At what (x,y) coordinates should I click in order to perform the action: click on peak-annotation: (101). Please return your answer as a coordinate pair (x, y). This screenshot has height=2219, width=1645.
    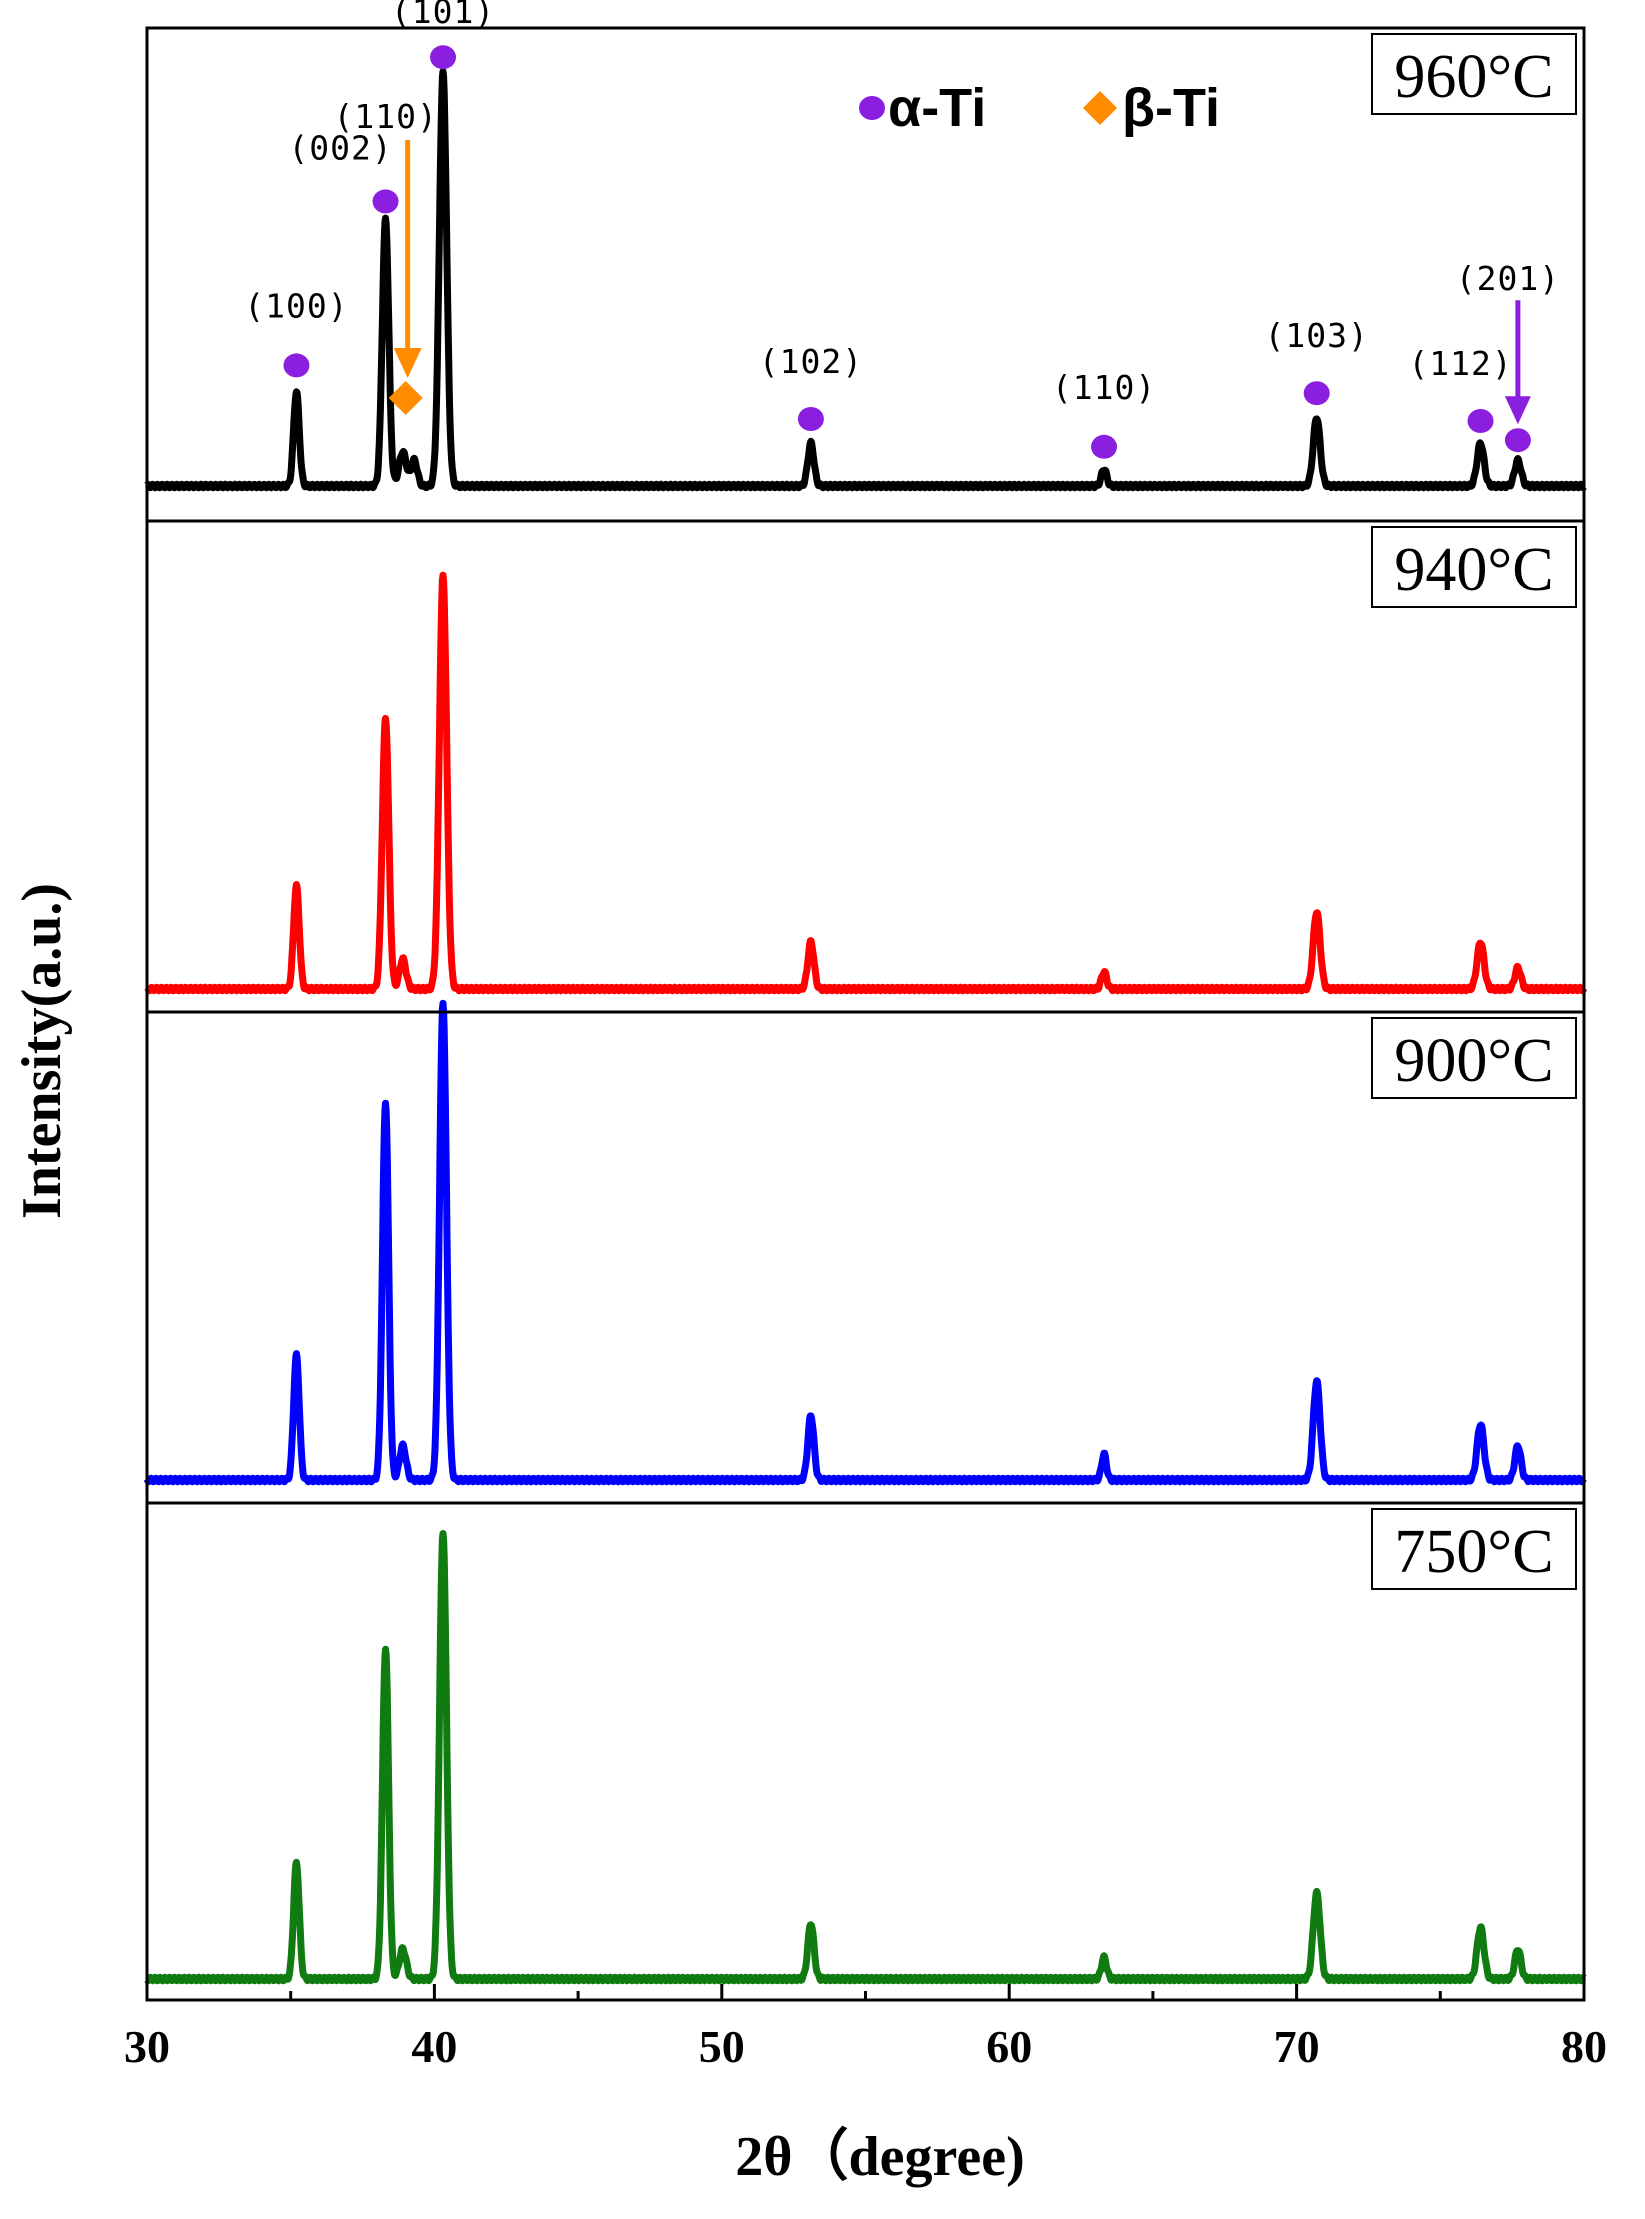
    Looking at the image, I should click on (443, 35).